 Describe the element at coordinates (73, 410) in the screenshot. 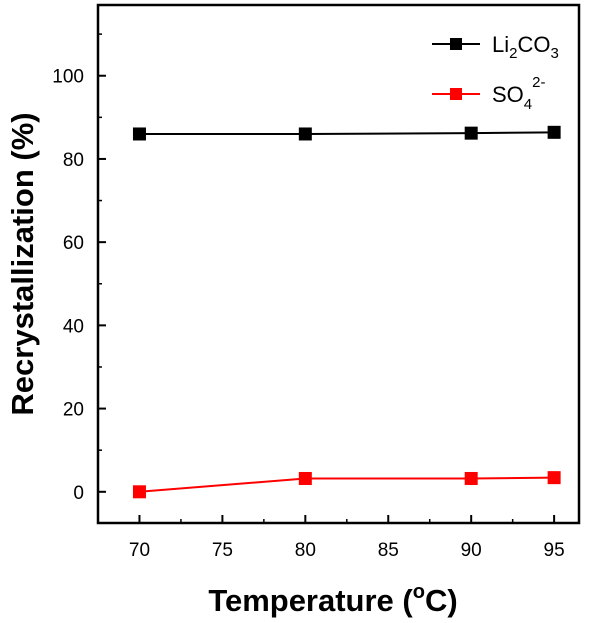

I see `y-tick-label: 20` at that location.